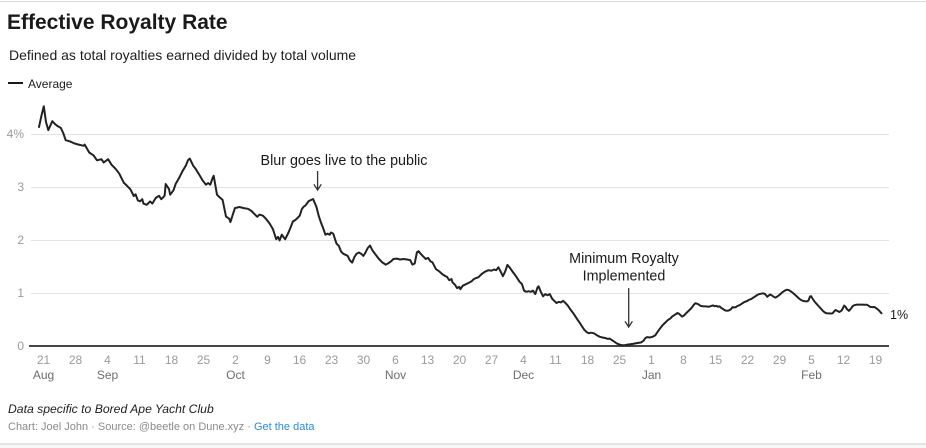 This screenshot has width=926, height=448. What do you see at coordinates (16, 134) in the screenshot?
I see `svg-text: 4%` at bounding box center [16, 134].